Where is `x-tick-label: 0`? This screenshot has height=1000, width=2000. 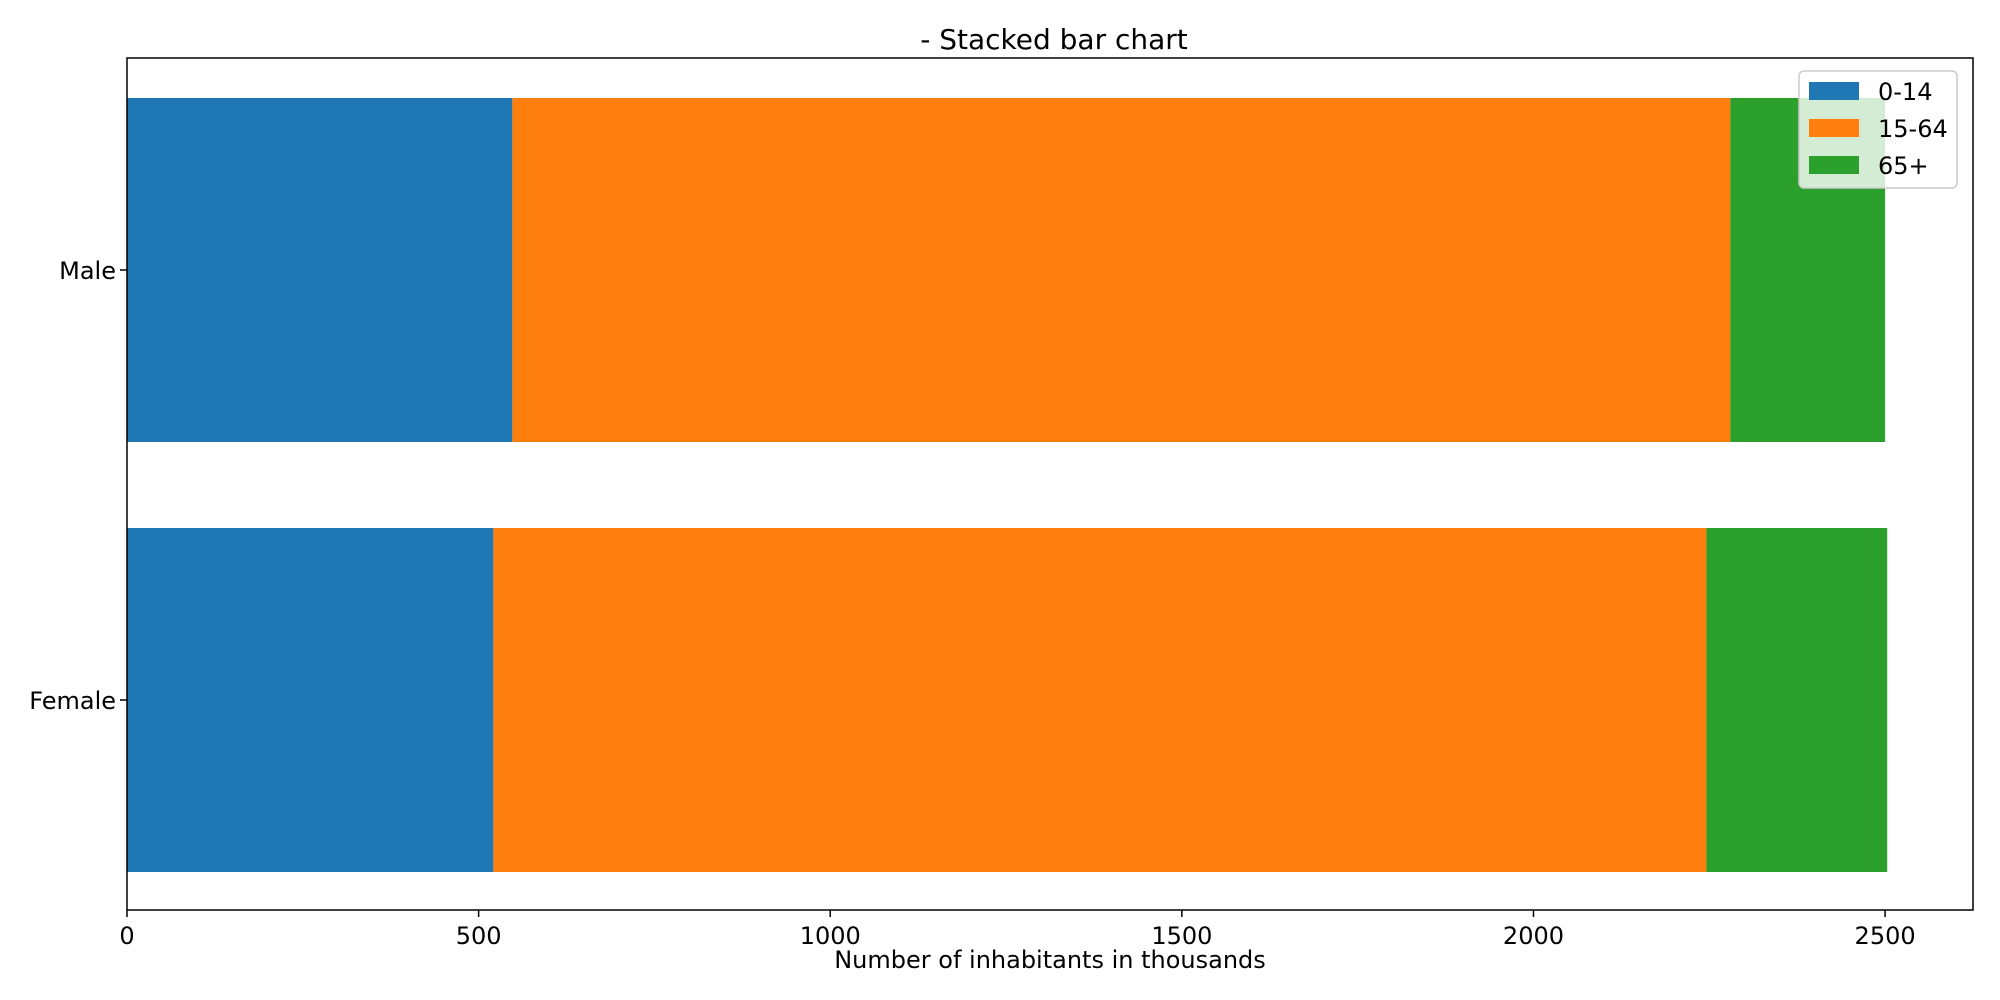 x-tick-label: 0 is located at coordinates (126, 936).